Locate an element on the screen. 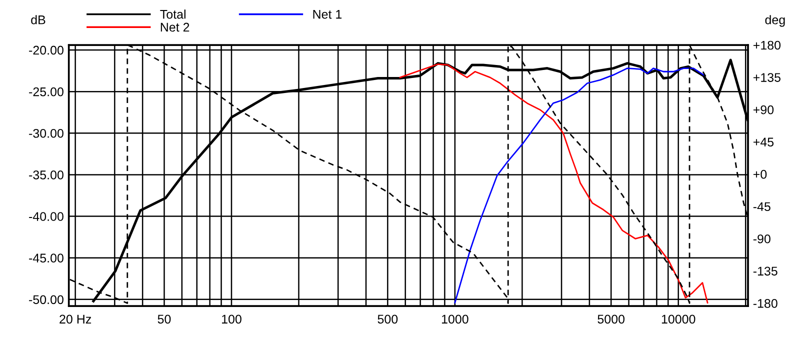 This screenshot has height=349, width=800. legend-label: Total is located at coordinates (173, 14).